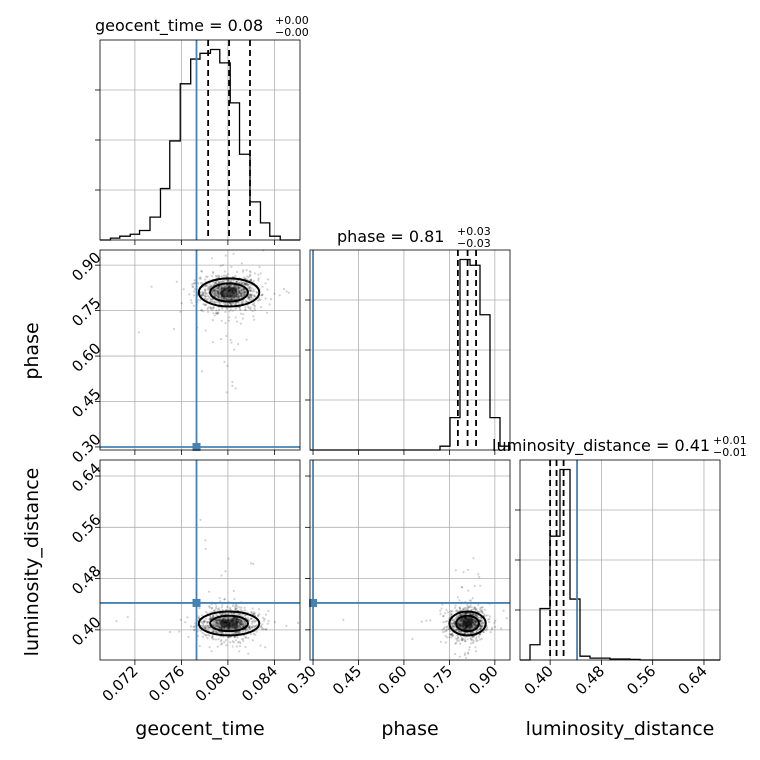  What do you see at coordinates (390, 236) in the screenshot?
I see `title-phase: phase = 0.81` at bounding box center [390, 236].